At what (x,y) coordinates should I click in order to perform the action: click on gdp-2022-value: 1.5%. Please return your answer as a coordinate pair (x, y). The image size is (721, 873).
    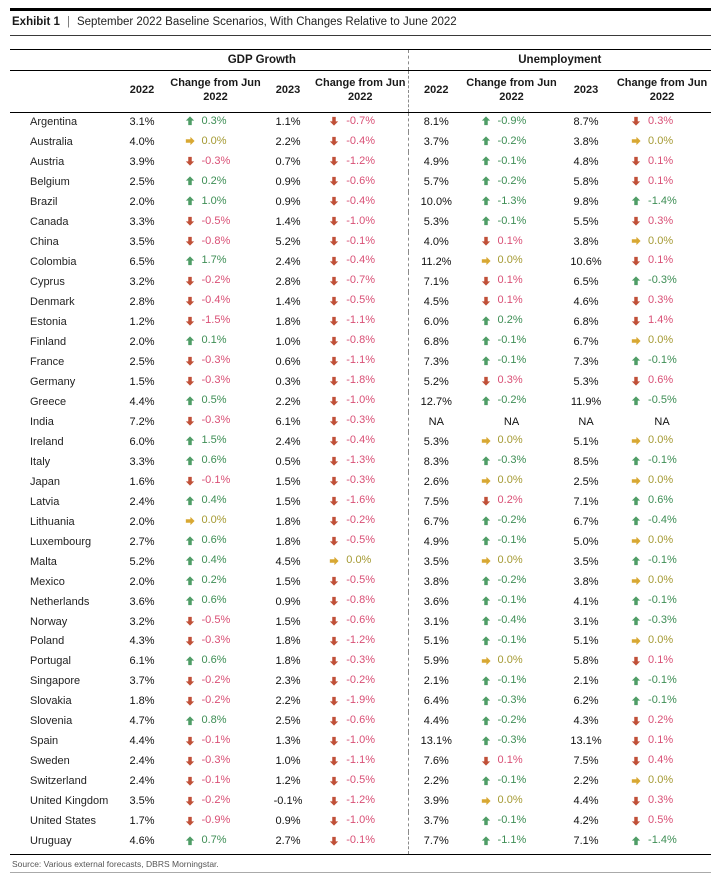
    Looking at the image, I should click on (142, 381).